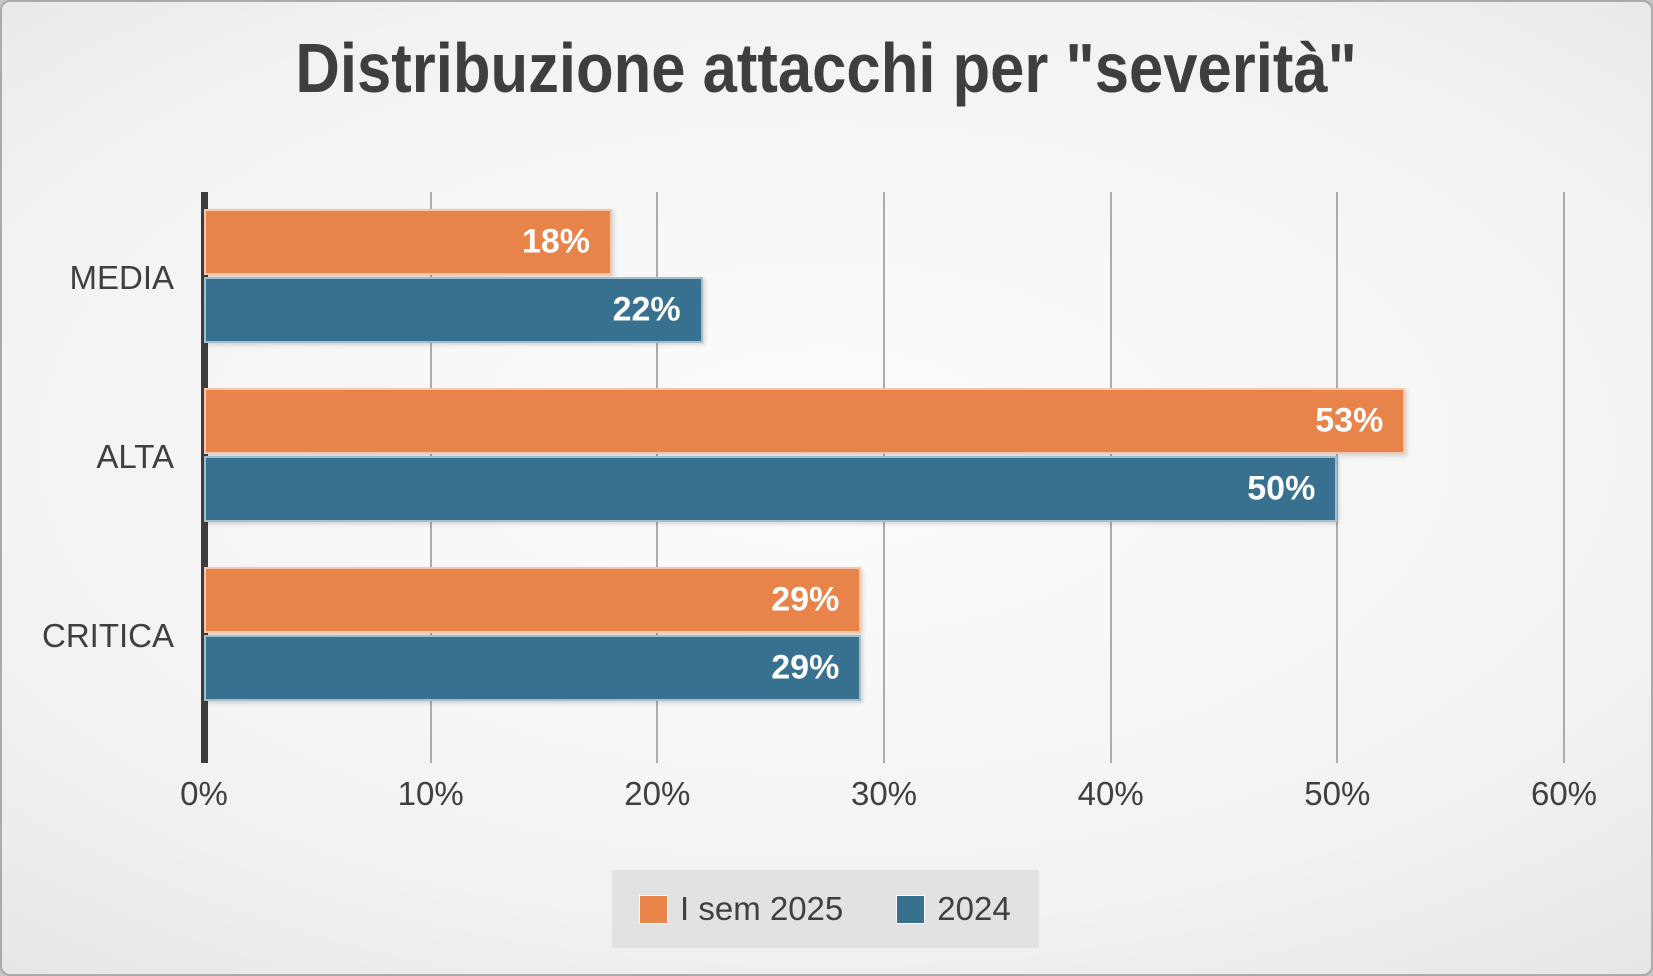 The image size is (1653, 976). What do you see at coordinates (974, 908) in the screenshot?
I see `legend-label: 2024` at bounding box center [974, 908].